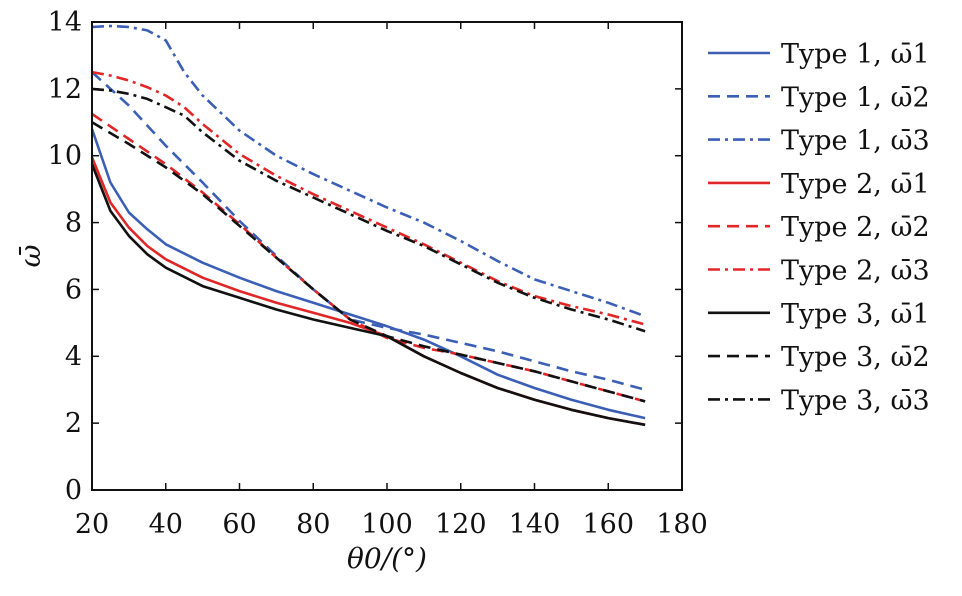  Describe the element at coordinates (239, 524) in the screenshot. I see `x-tick-label: 60` at that location.